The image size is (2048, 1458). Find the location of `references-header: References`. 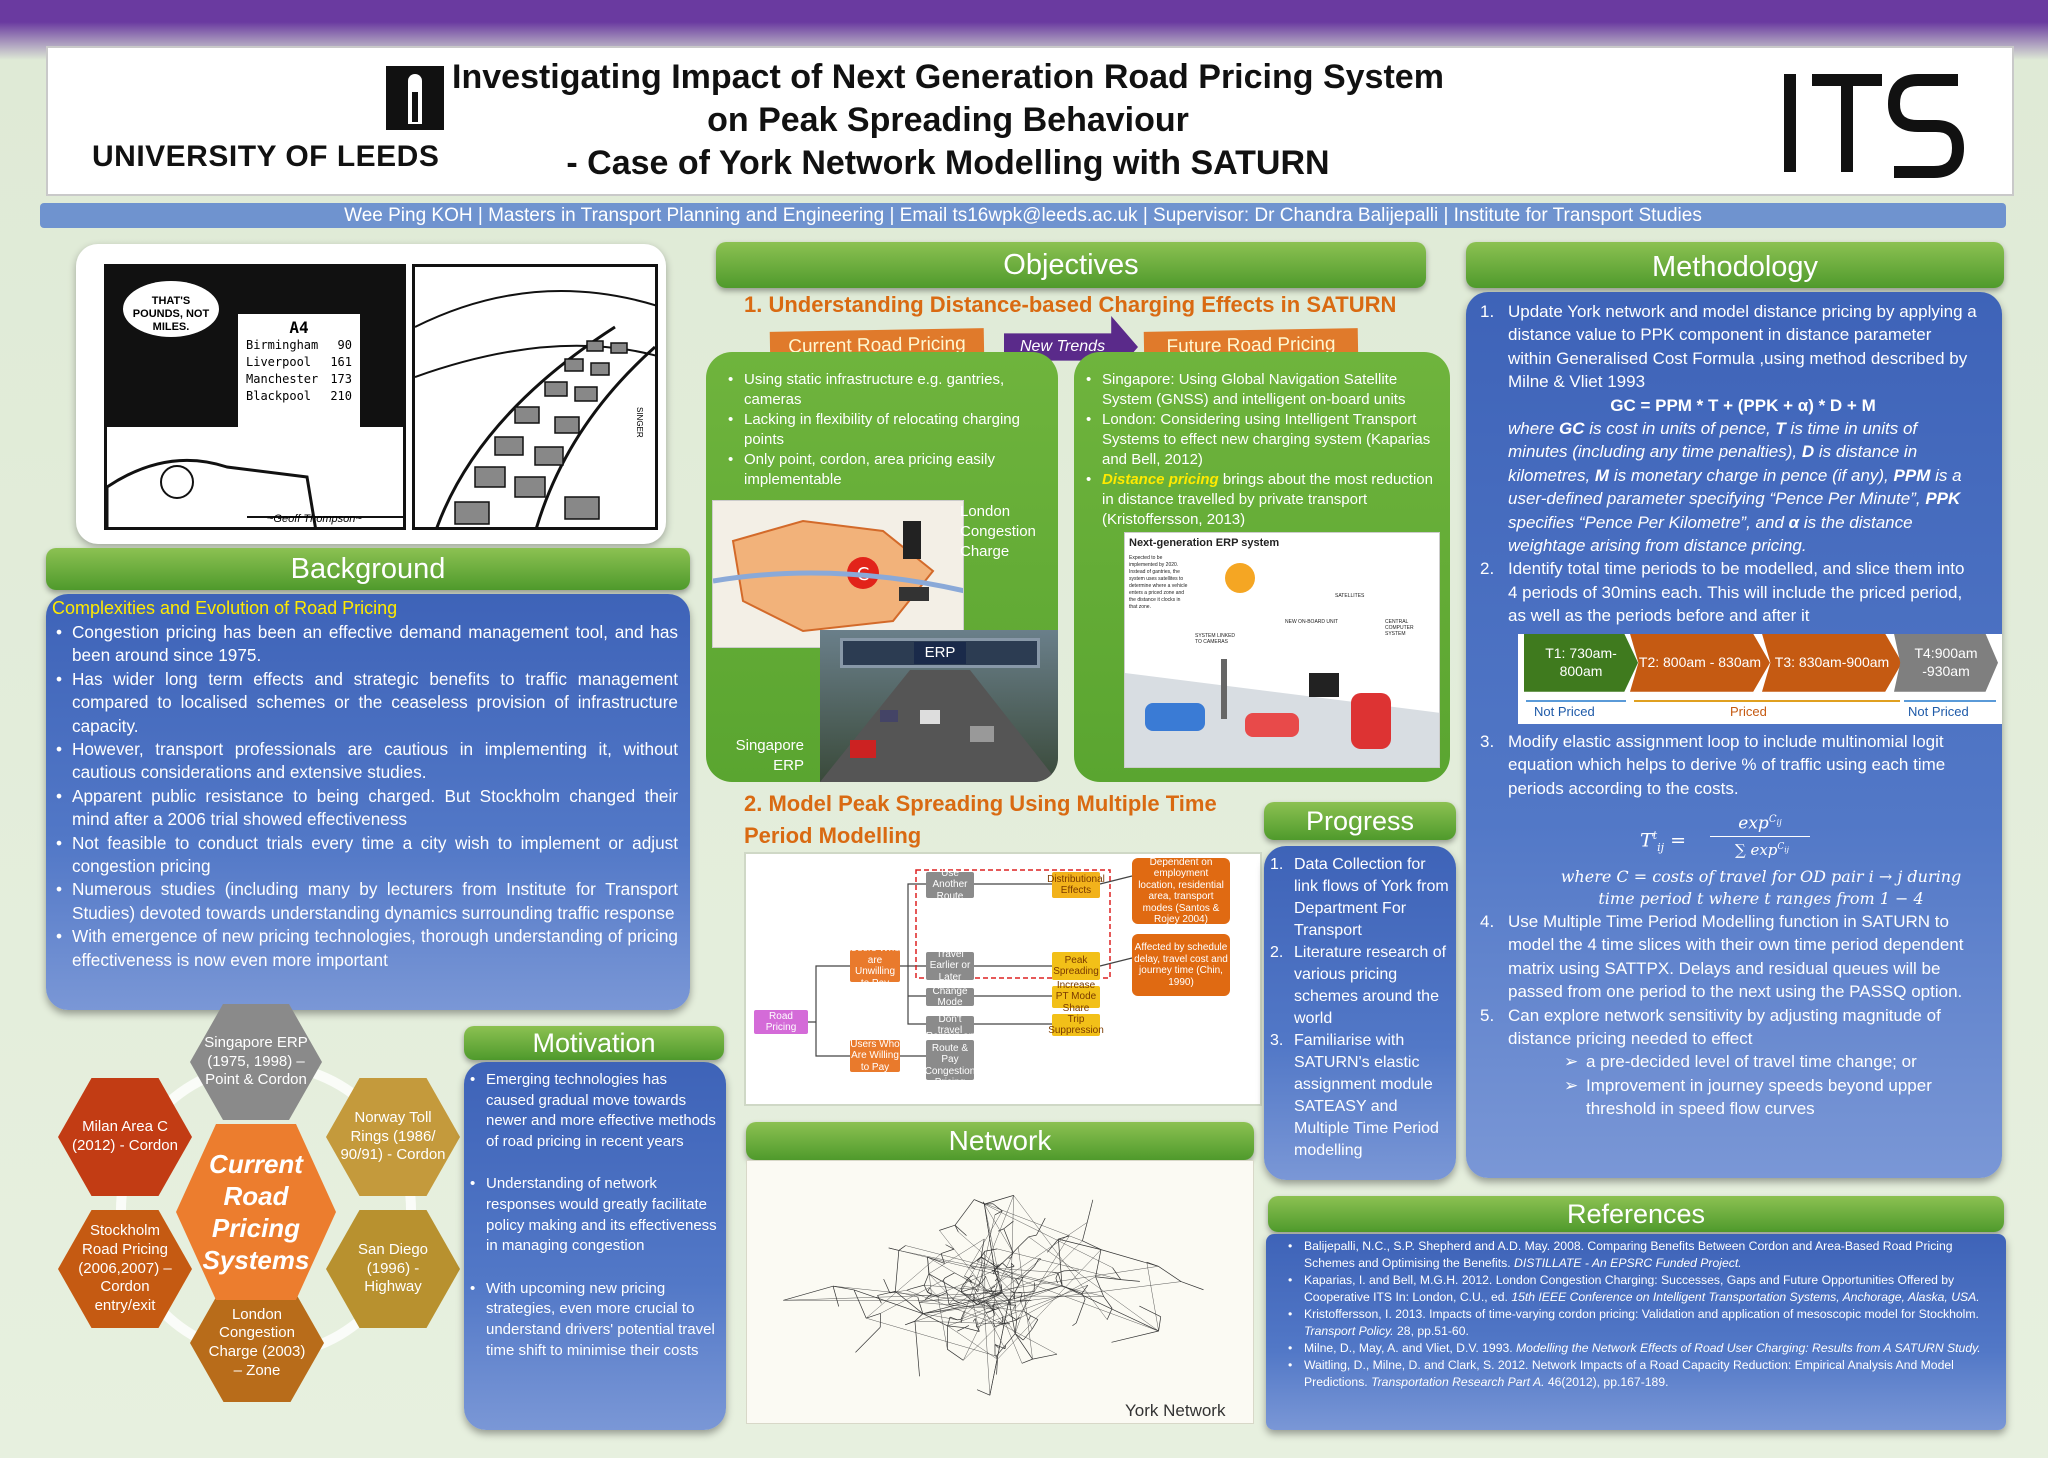

references-header: References is located at coordinates (1636, 1214).